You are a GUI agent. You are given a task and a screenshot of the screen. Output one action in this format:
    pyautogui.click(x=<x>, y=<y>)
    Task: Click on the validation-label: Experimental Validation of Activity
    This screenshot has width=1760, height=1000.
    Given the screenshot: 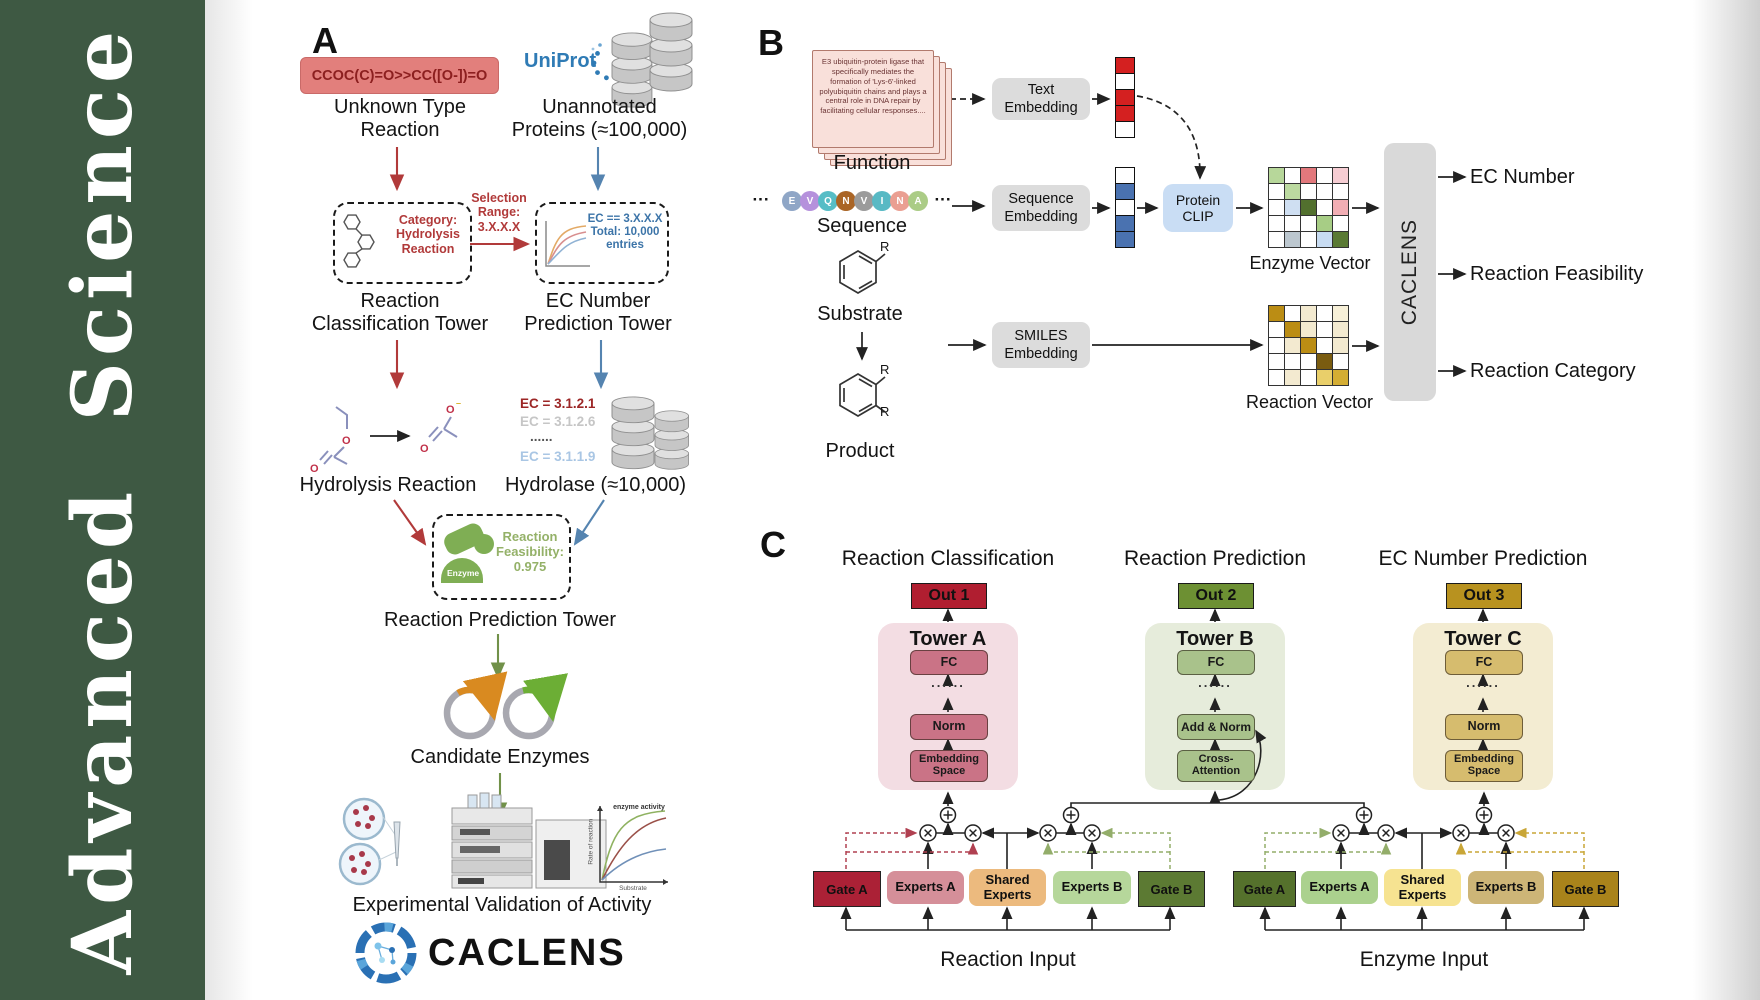 What is the action you would take?
    pyautogui.click(x=502, y=905)
    